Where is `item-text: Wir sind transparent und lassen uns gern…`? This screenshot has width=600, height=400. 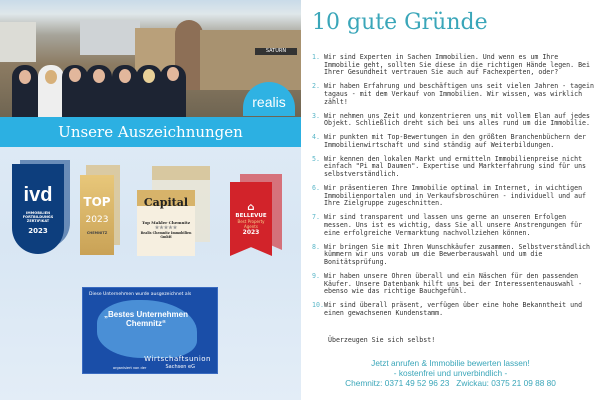 item-text: Wir sind transparent und lassen uns gern… is located at coordinates (453, 225).